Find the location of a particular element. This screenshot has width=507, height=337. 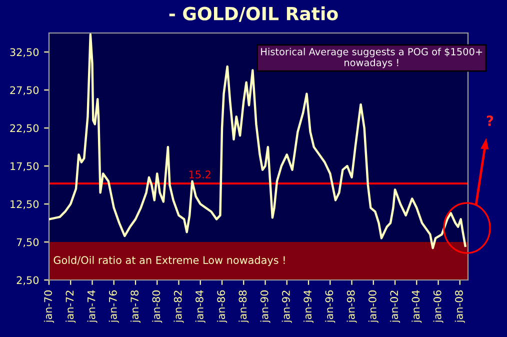

y-tick-label: 17,50 is located at coordinates (24, 167).